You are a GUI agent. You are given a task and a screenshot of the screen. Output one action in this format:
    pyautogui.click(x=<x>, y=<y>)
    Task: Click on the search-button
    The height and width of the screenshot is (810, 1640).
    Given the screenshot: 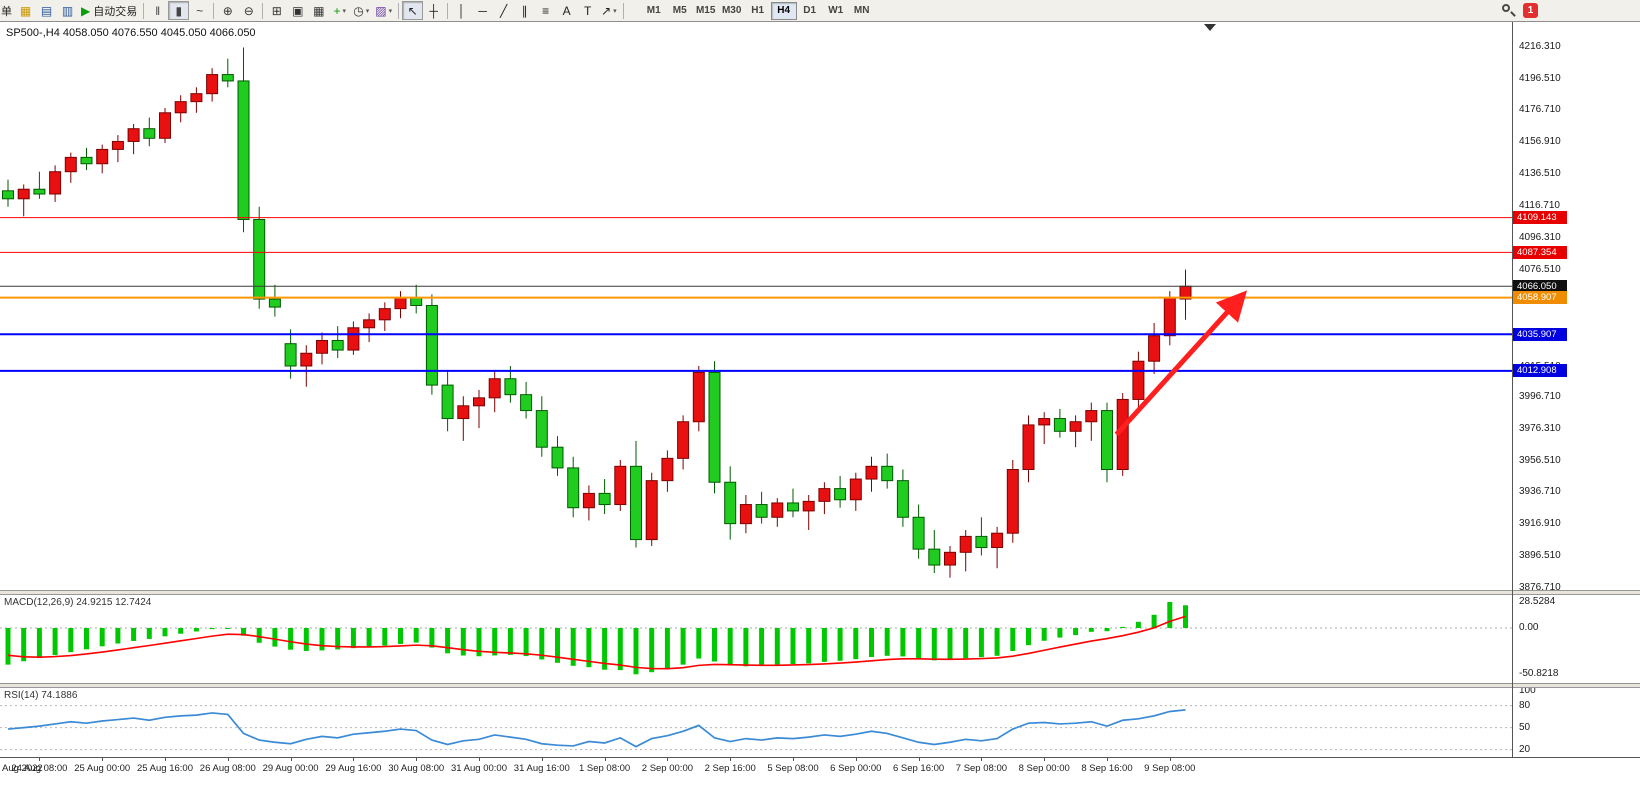 What is the action you would take?
    pyautogui.click(x=1508, y=10)
    